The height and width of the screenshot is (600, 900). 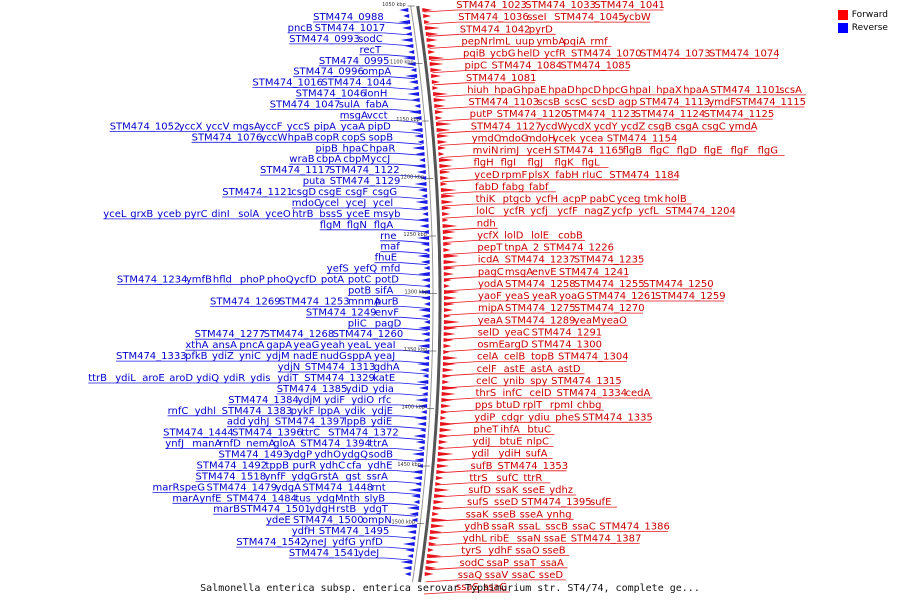 I want to click on forward-gene-label: yceH, so click(x=539, y=151).